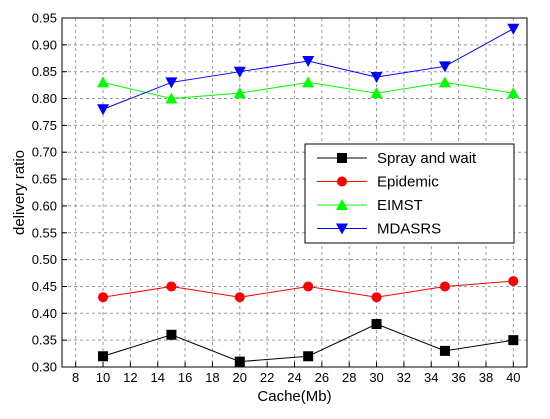 The image size is (550, 419). I want to click on x-tick-label: 26, so click(322, 377).